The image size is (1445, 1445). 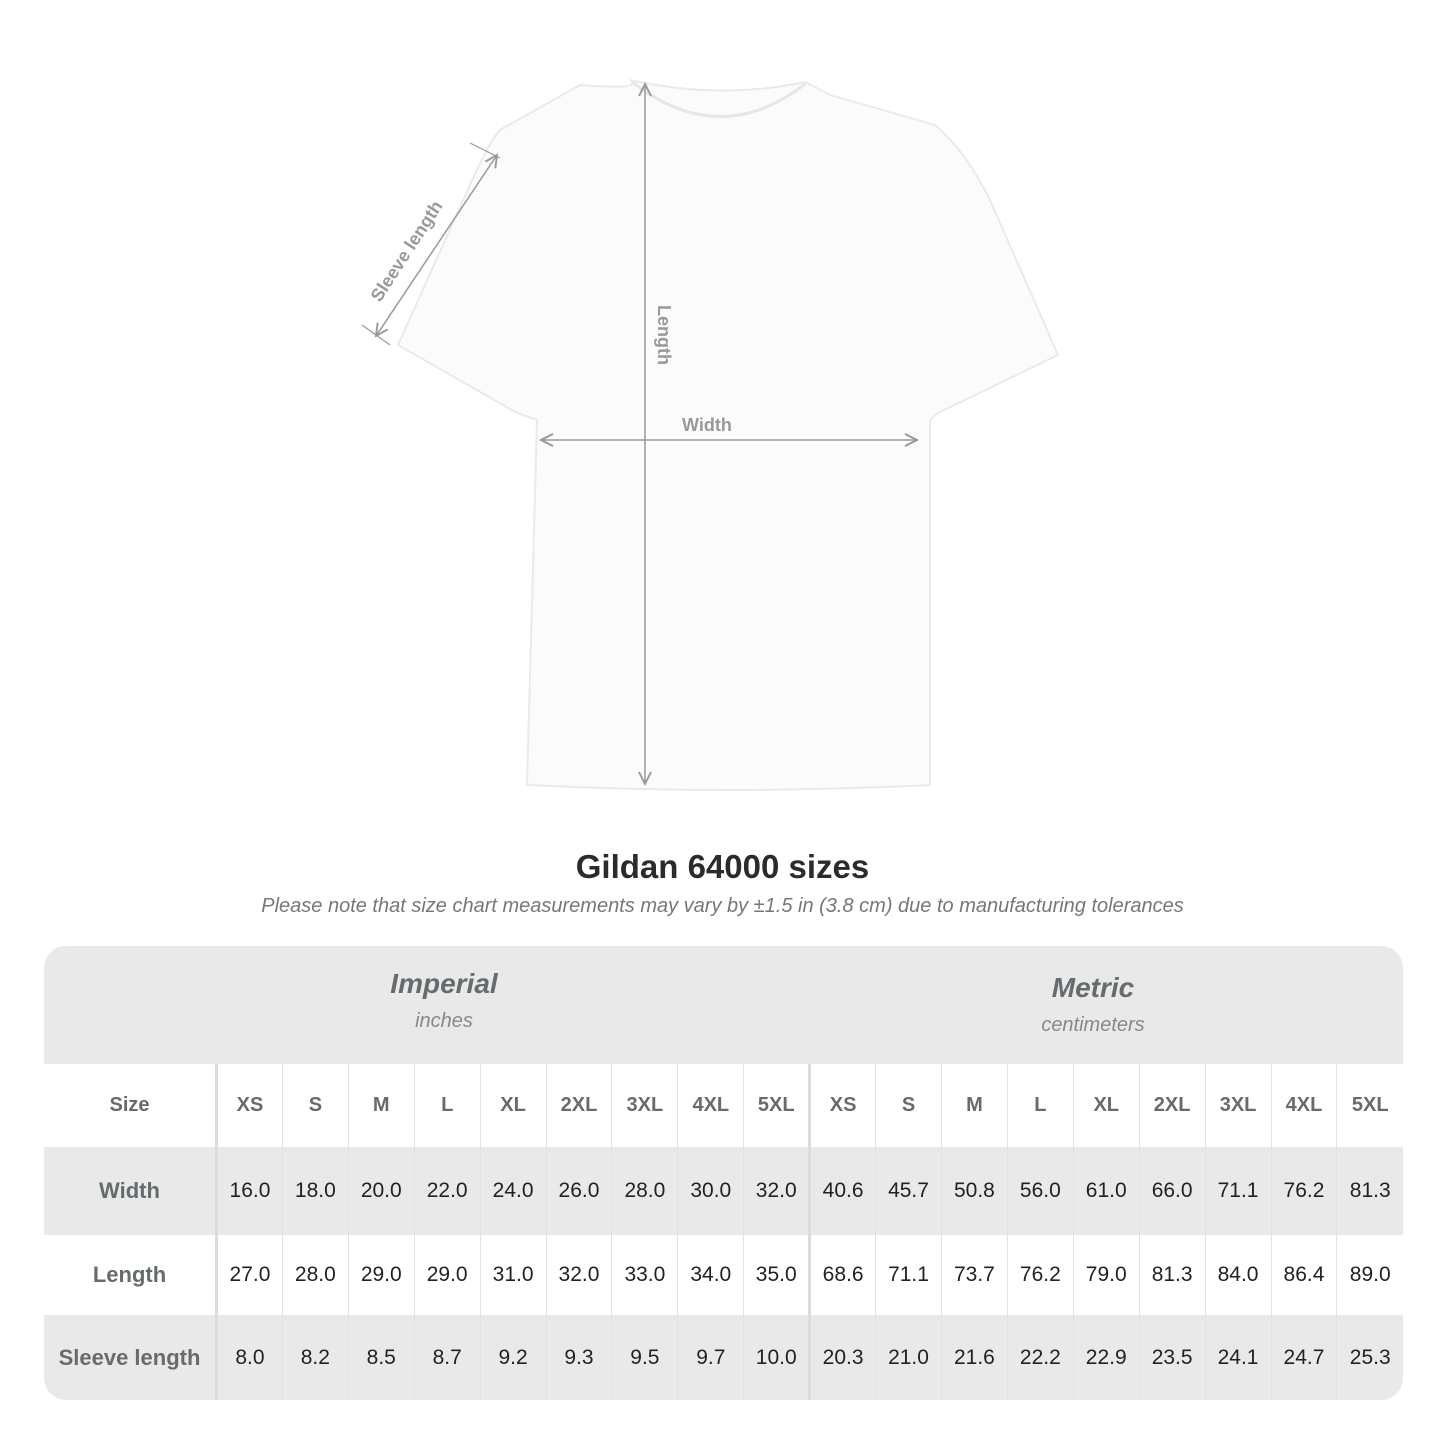 What do you see at coordinates (447, 1357) in the screenshot?
I see `cell-imperial: 8.7` at bounding box center [447, 1357].